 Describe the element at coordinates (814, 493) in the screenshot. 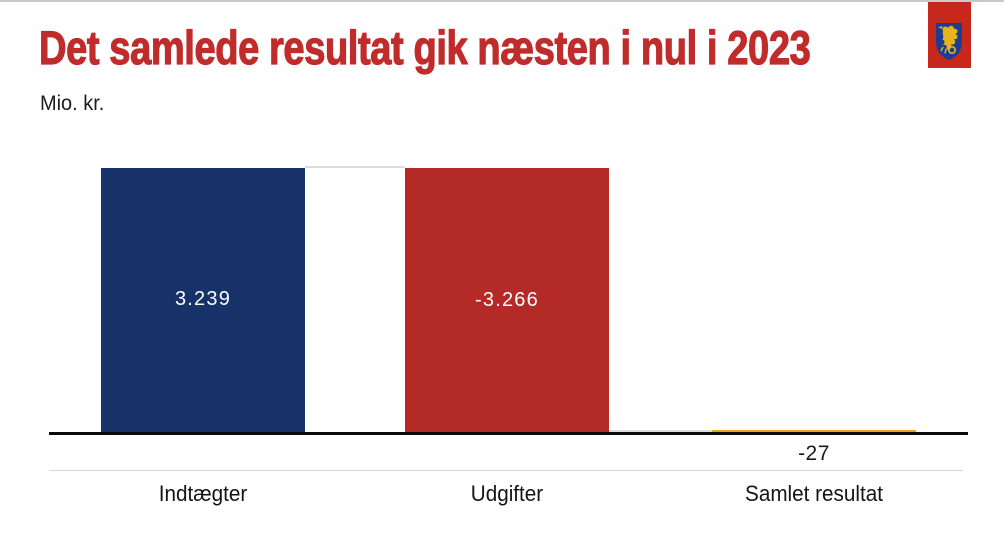

I see `category-label-samlet-resultat: Samlet resultat` at that location.